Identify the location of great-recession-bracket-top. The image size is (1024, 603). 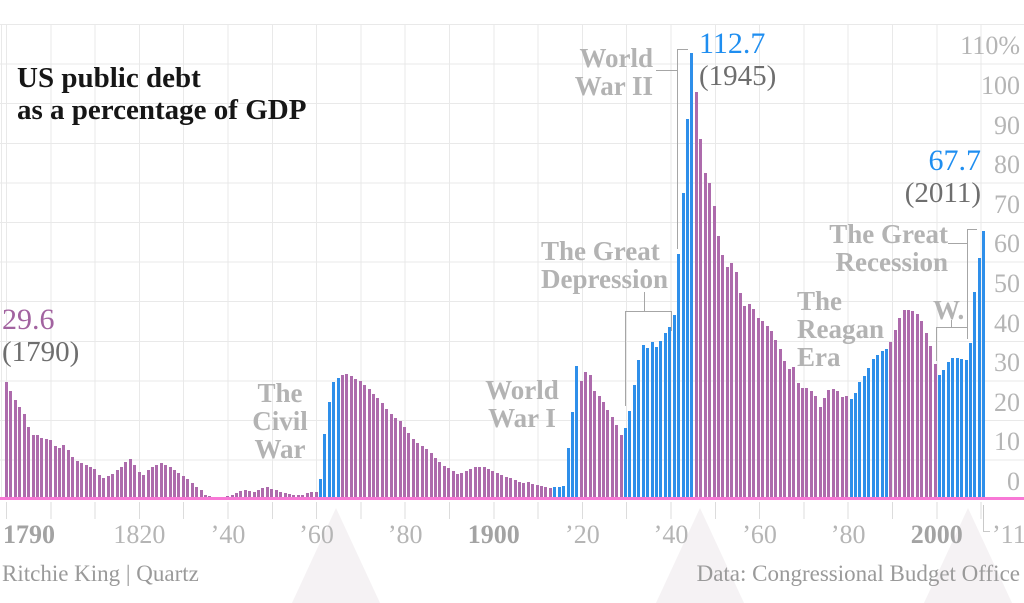
(972, 229).